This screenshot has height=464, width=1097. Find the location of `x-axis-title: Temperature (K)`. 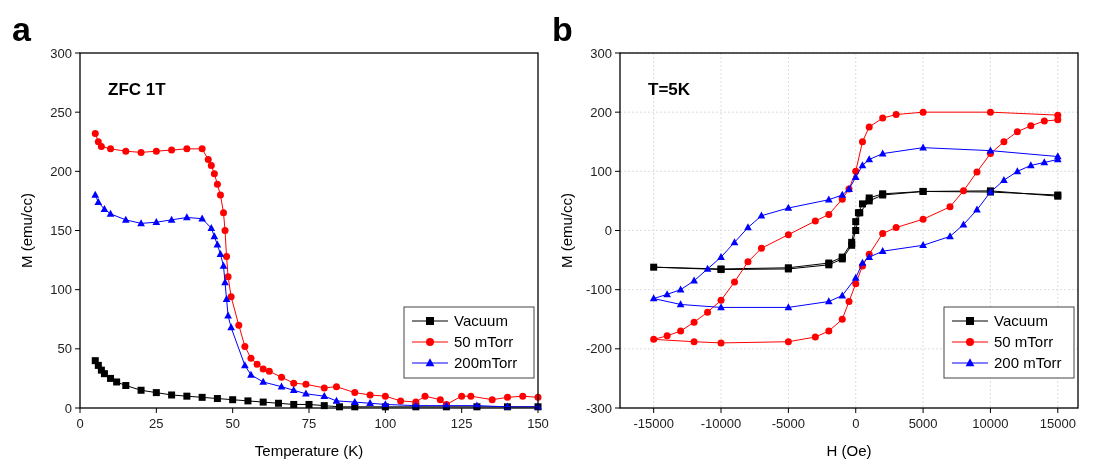

x-axis-title: Temperature (K) is located at coordinates (309, 450).